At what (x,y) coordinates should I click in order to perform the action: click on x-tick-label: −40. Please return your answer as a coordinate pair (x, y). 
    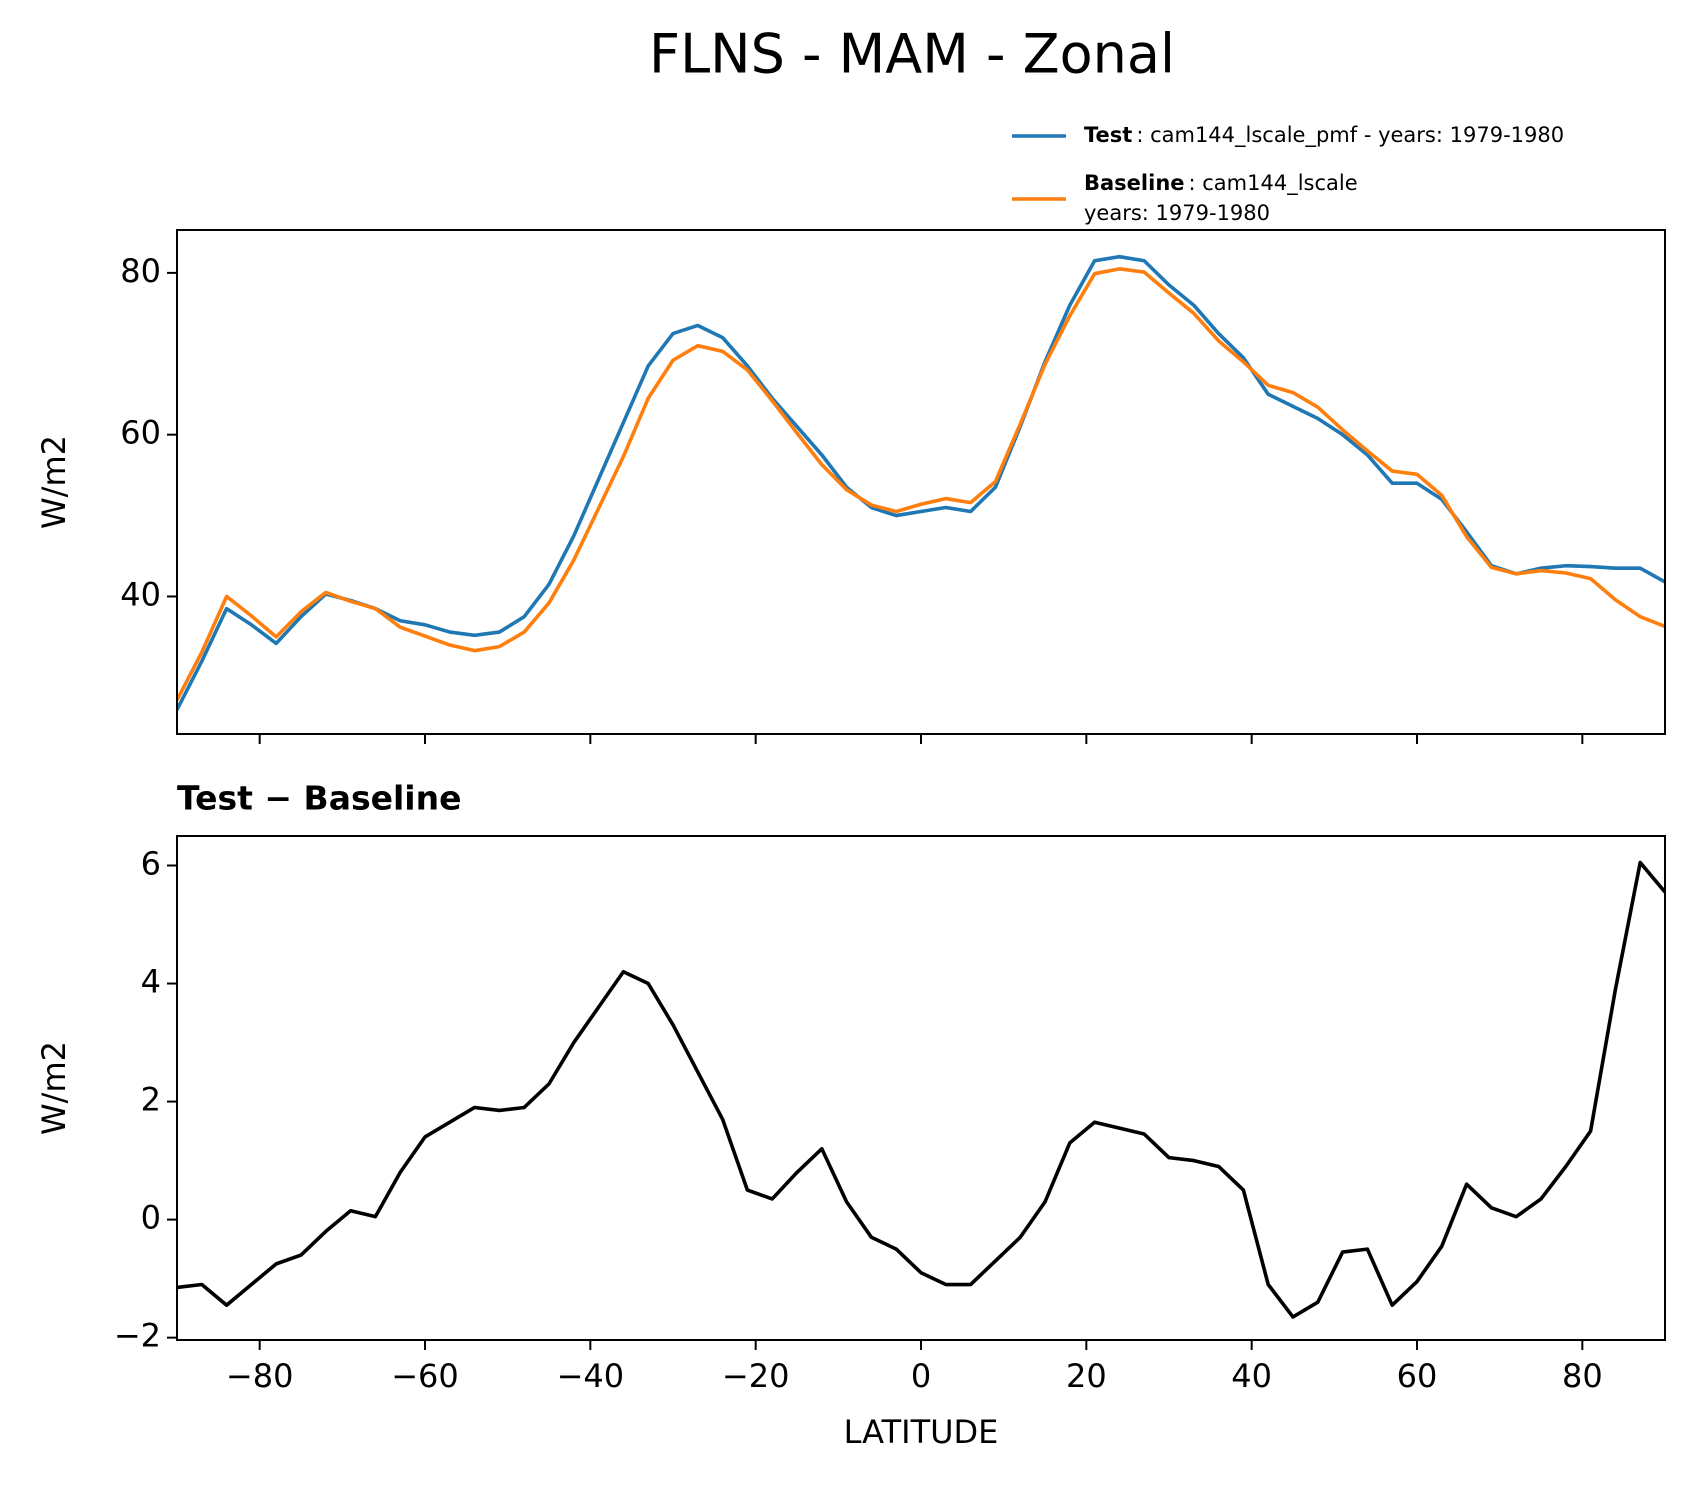
    Looking at the image, I should click on (591, 1376).